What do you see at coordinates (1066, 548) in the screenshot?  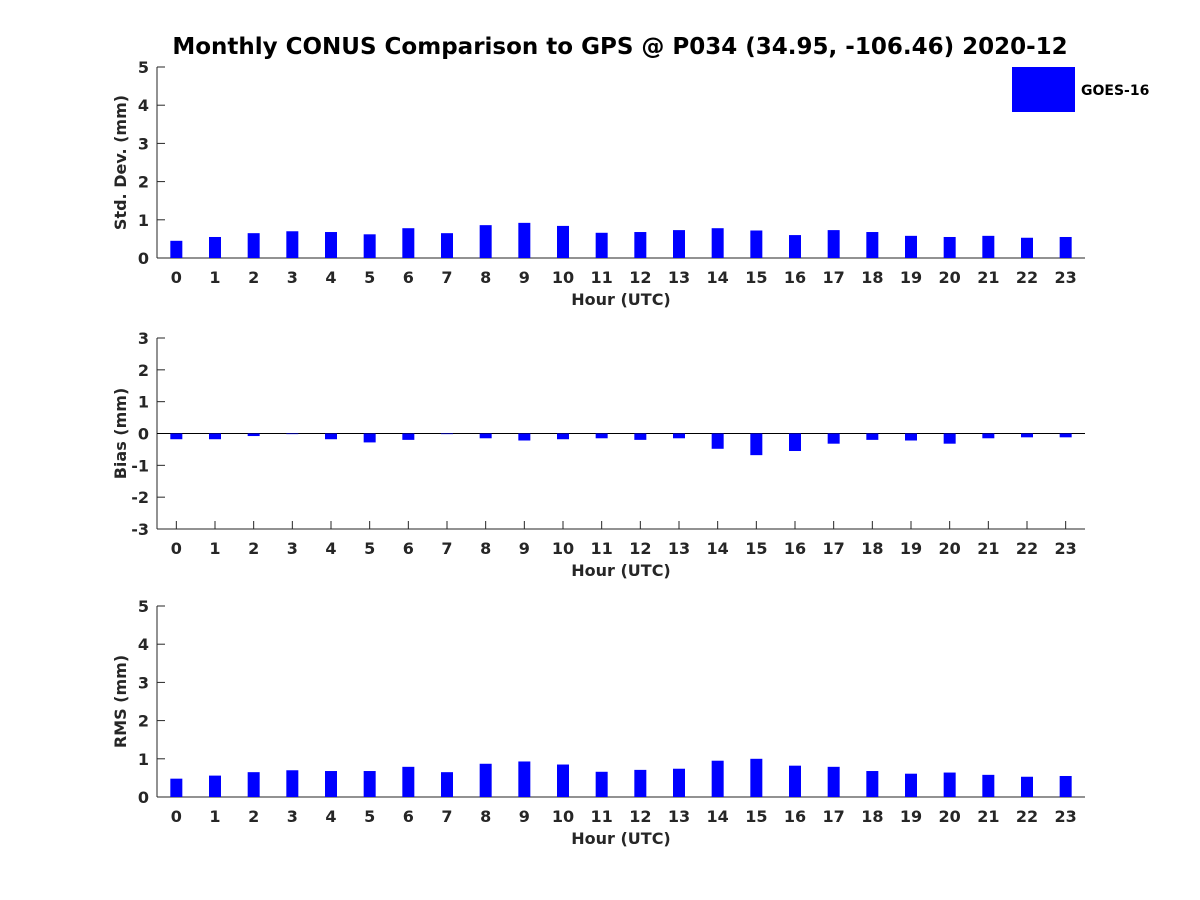 I see `bias-x-tick-label: 23` at bounding box center [1066, 548].